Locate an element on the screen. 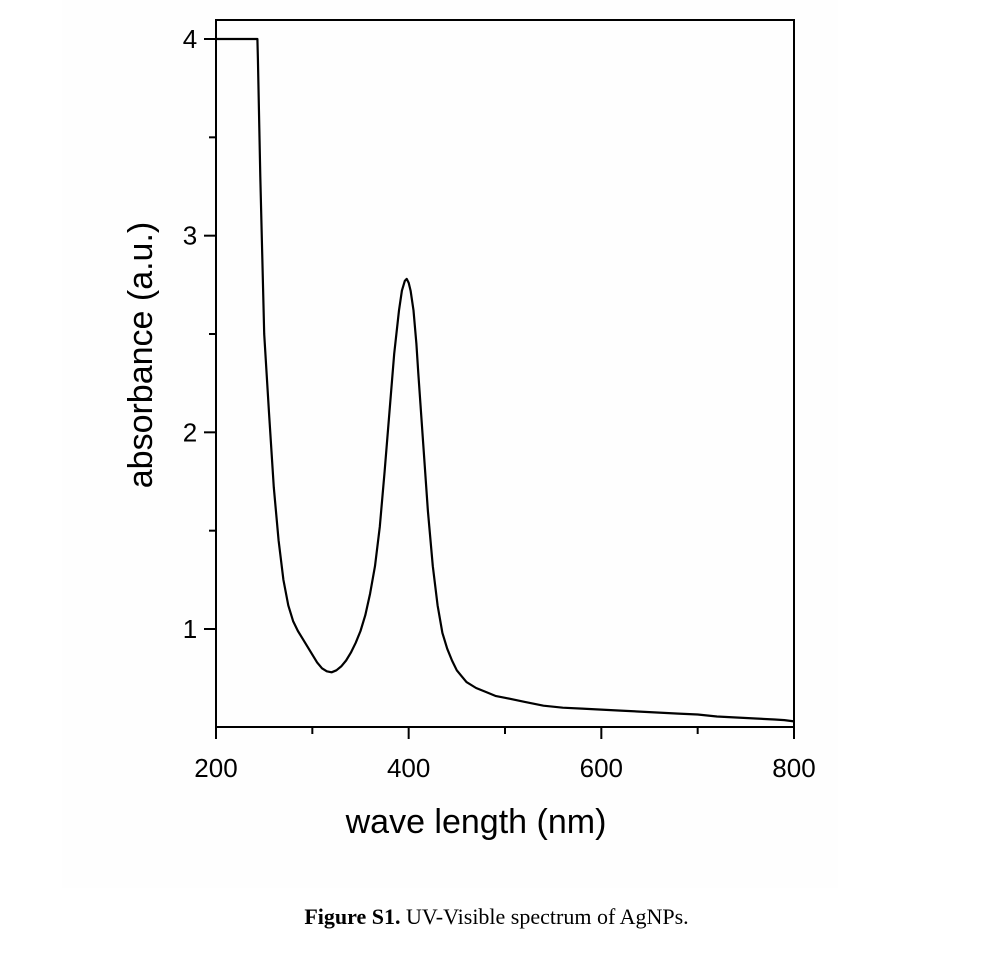 This screenshot has height=966, width=993. y-tick-label: 3 is located at coordinates (190, 236).